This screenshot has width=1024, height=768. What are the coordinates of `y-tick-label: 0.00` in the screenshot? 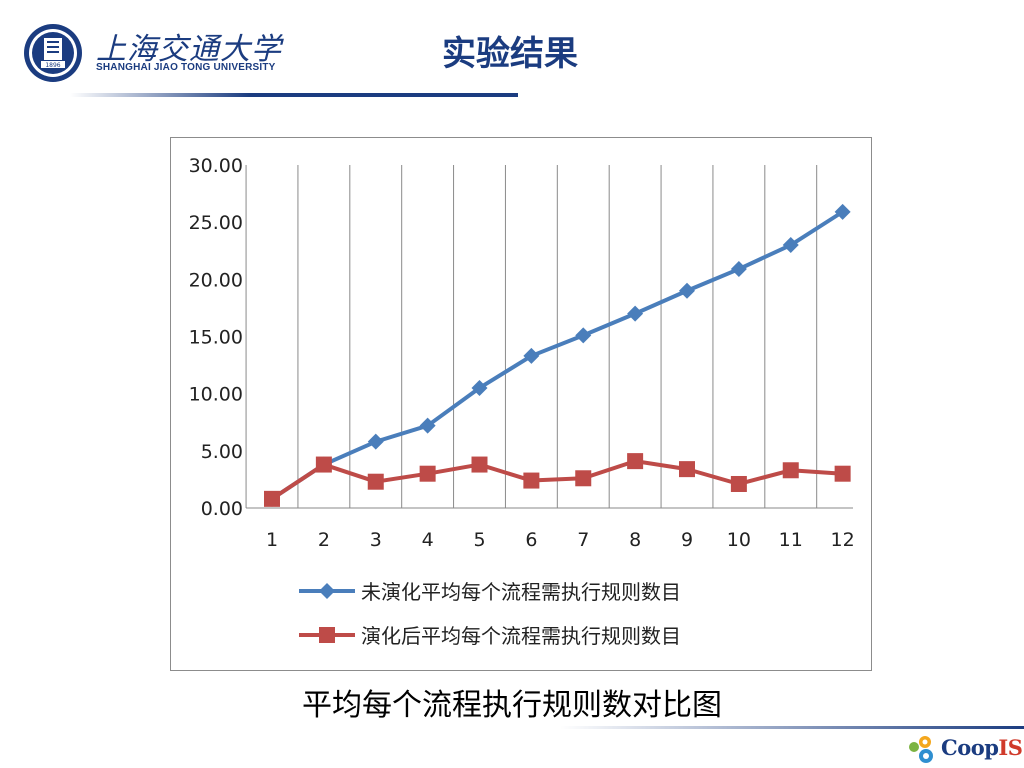 It's located at (222, 509).